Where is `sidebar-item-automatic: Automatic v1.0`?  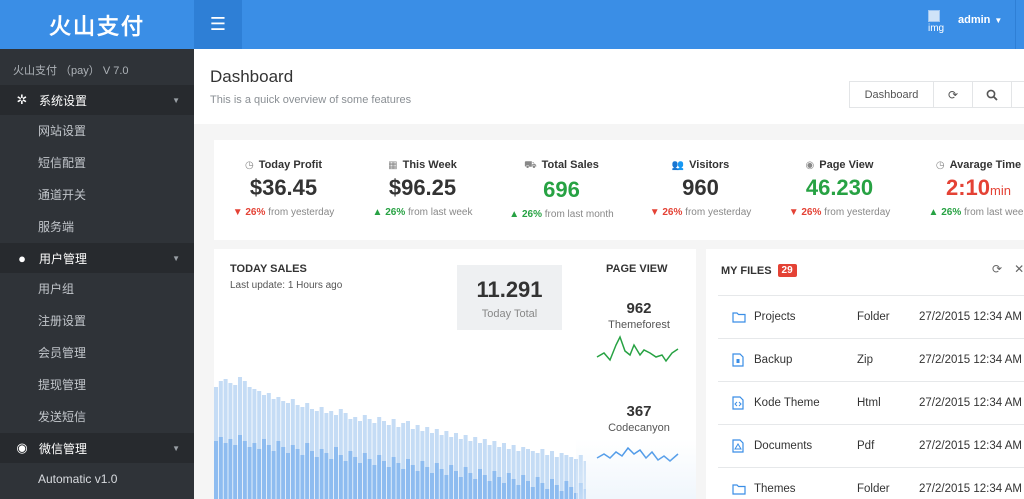 sidebar-item-automatic: Automatic v1.0 is located at coordinates (78, 479).